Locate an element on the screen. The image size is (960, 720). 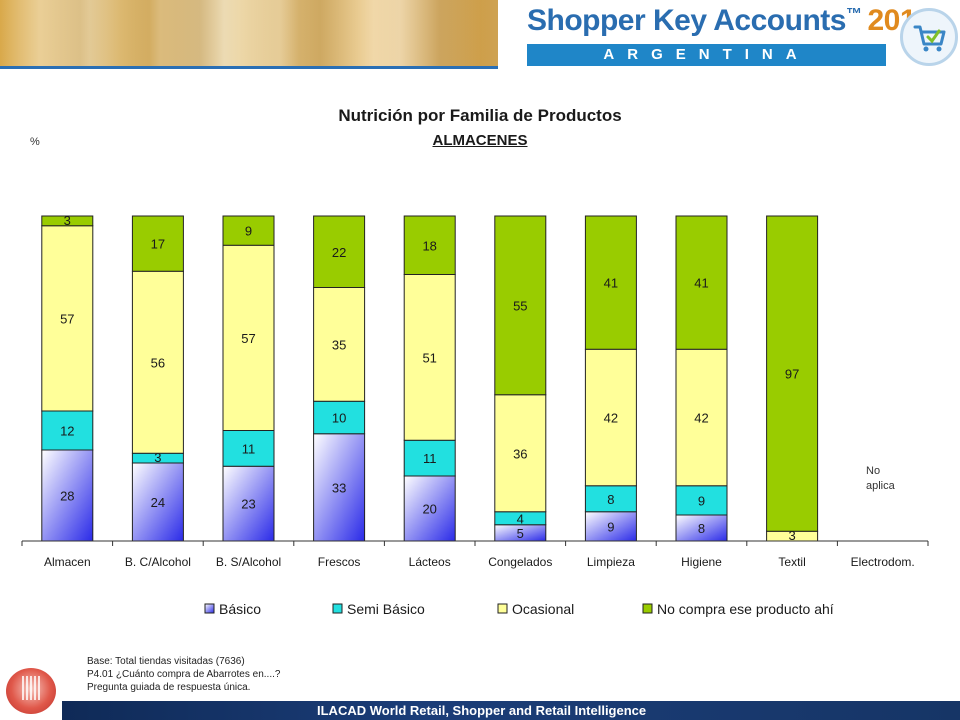
country-bar: ARGENTINA is located at coordinates (706, 55).